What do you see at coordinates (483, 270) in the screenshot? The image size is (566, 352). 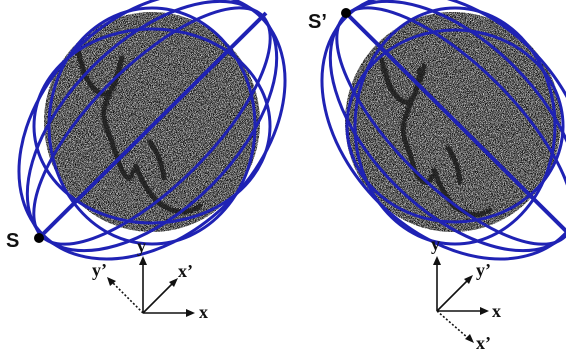 I see `right-axis-yprime-label: y’` at bounding box center [483, 270].